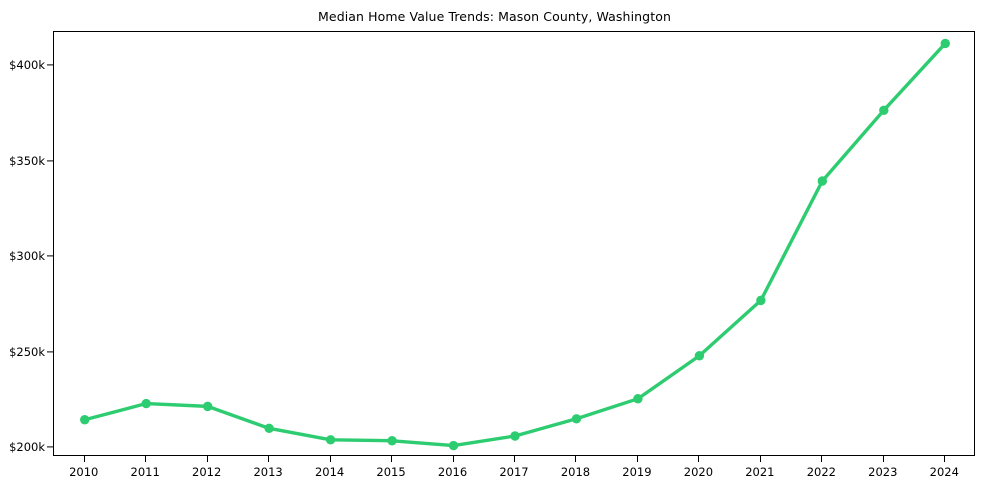 This screenshot has height=490, width=989. What do you see at coordinates (883, 472) in the screenshot?
I see `x-tick-label: 2023` at bounding box center [883, 472].